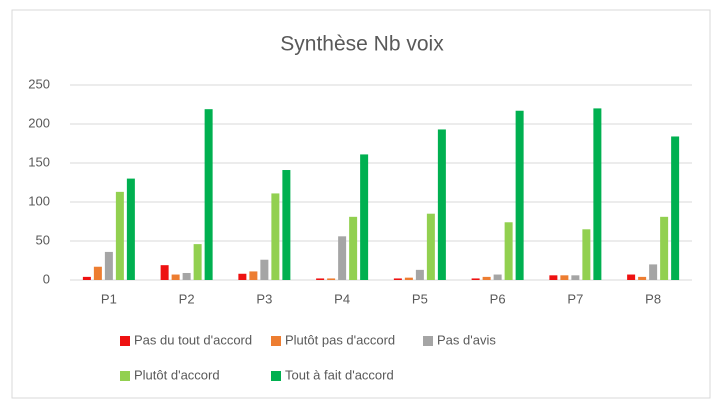 The image size is (720, 415). Describe the element at coordinates (340, 339) in the screenshot. I see `legend-label: Plutôt pas d'accord` at that location.